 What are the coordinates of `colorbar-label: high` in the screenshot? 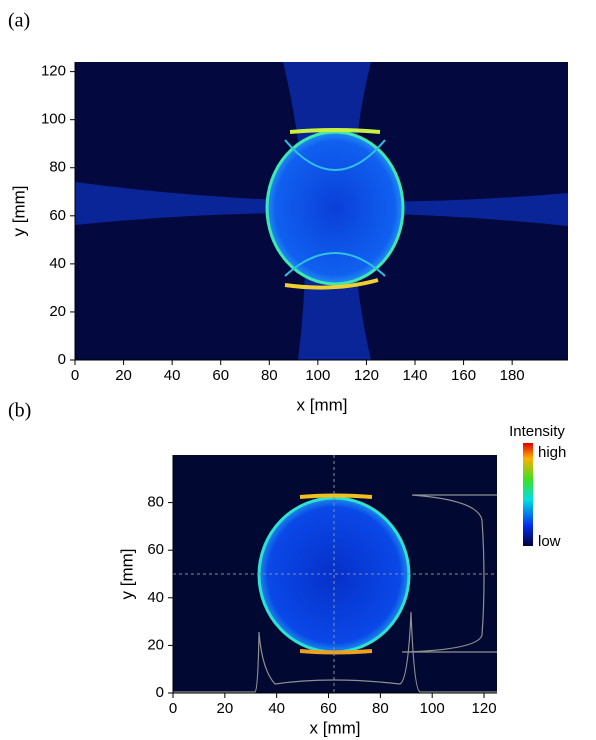 It's located at (552, 452).